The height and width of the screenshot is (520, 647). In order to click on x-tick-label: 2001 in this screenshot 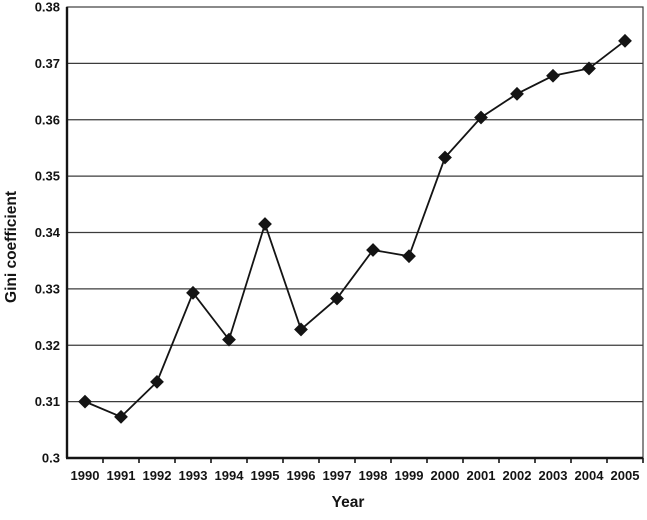, I will do `click(481, 475)`.